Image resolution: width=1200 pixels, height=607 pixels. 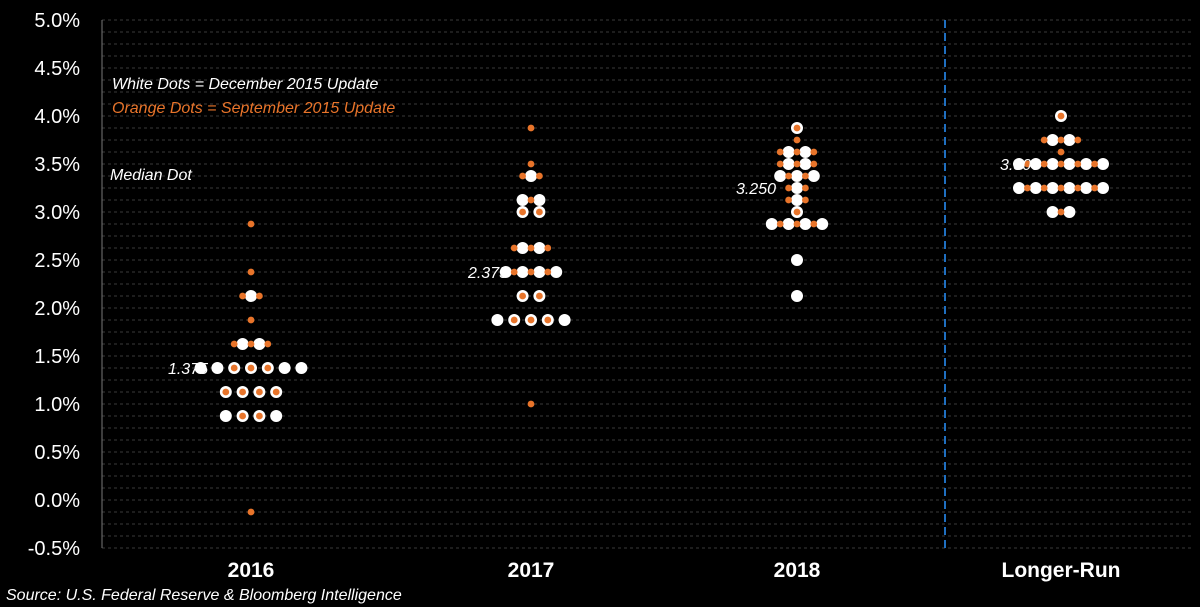 What do you see at coordinates (1020, 165) in the screenshot?
I see `median-label: 3.500` at bounding box center [1020, 165].